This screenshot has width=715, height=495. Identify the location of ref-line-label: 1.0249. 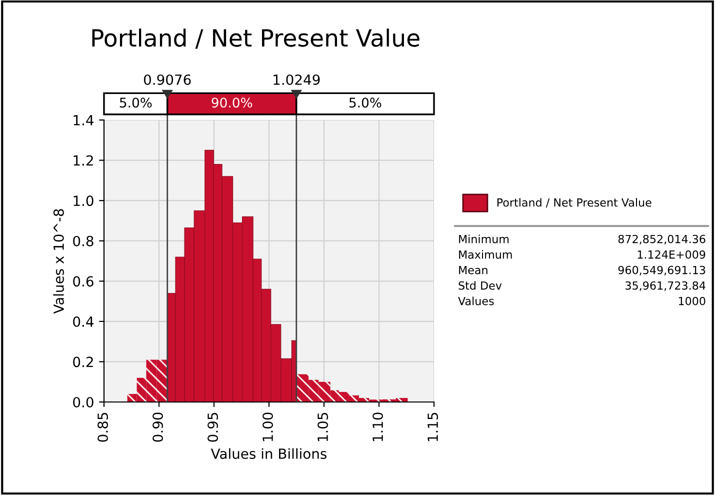
(297, 79).